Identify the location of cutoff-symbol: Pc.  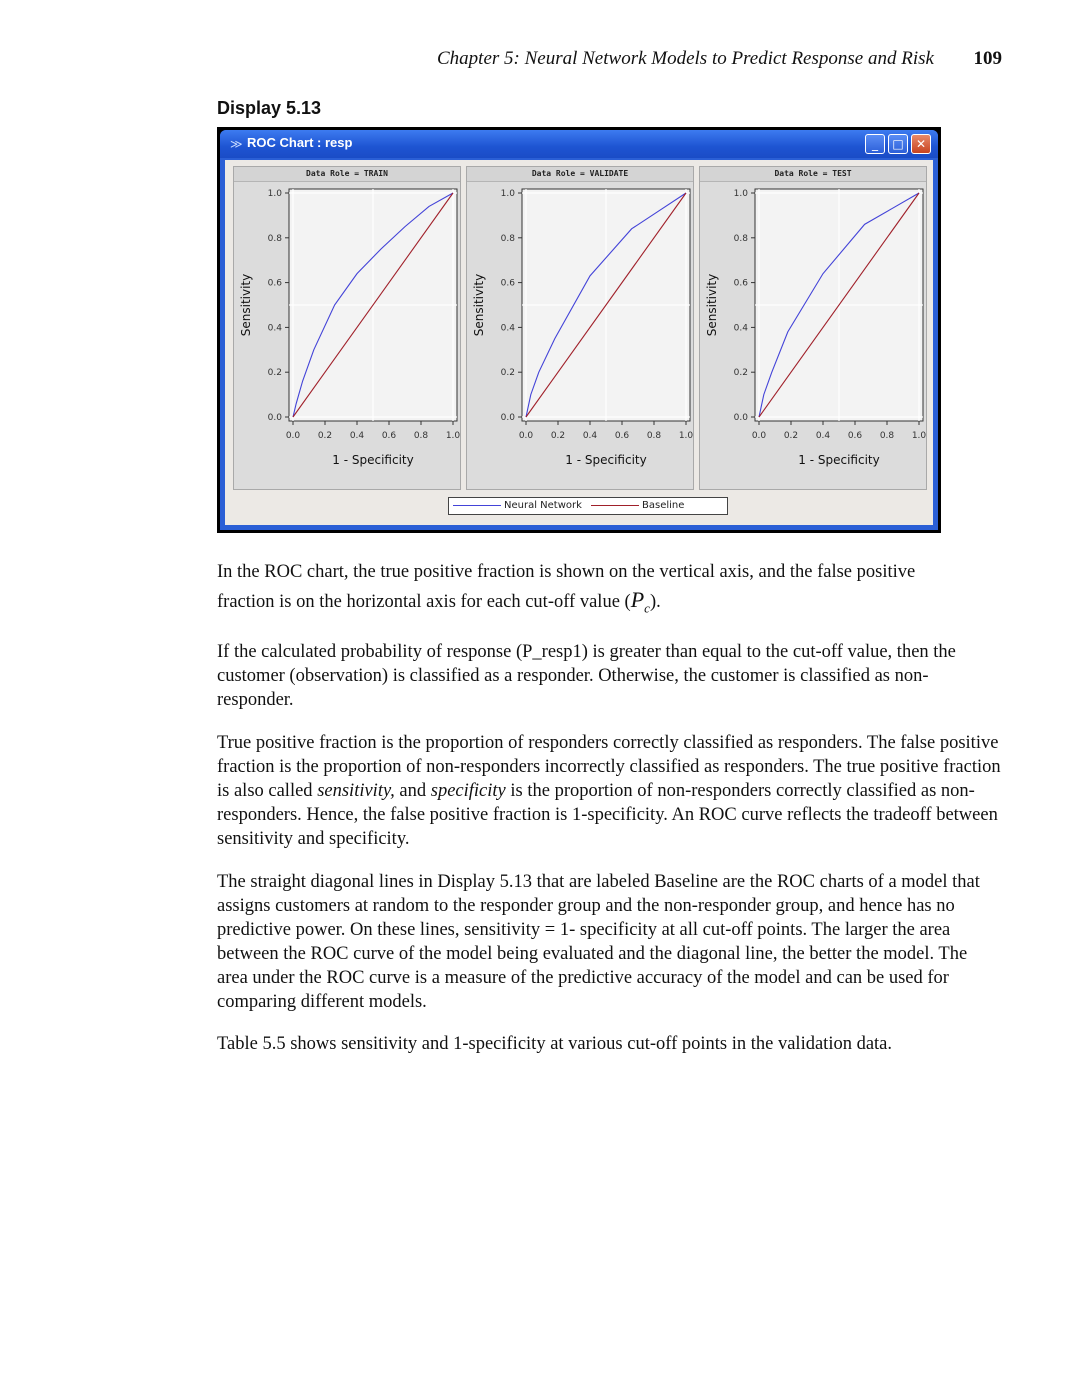
(640, 601).